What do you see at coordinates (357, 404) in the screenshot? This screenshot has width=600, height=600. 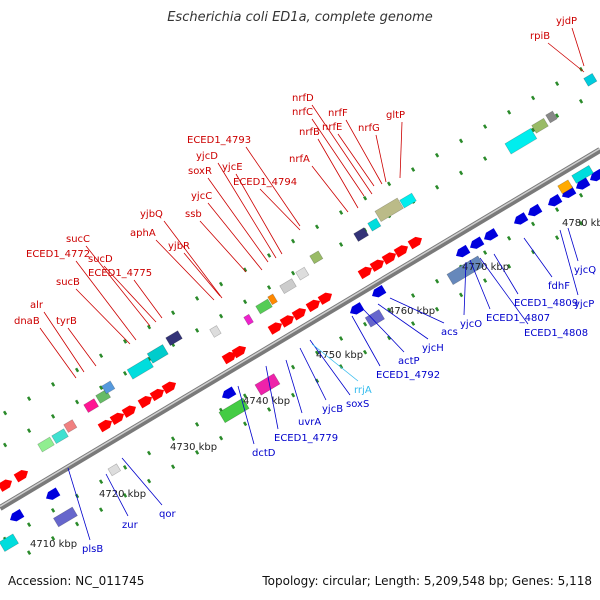 I see `gene-label-soxS: soxS` at bounding box center [357, 404].